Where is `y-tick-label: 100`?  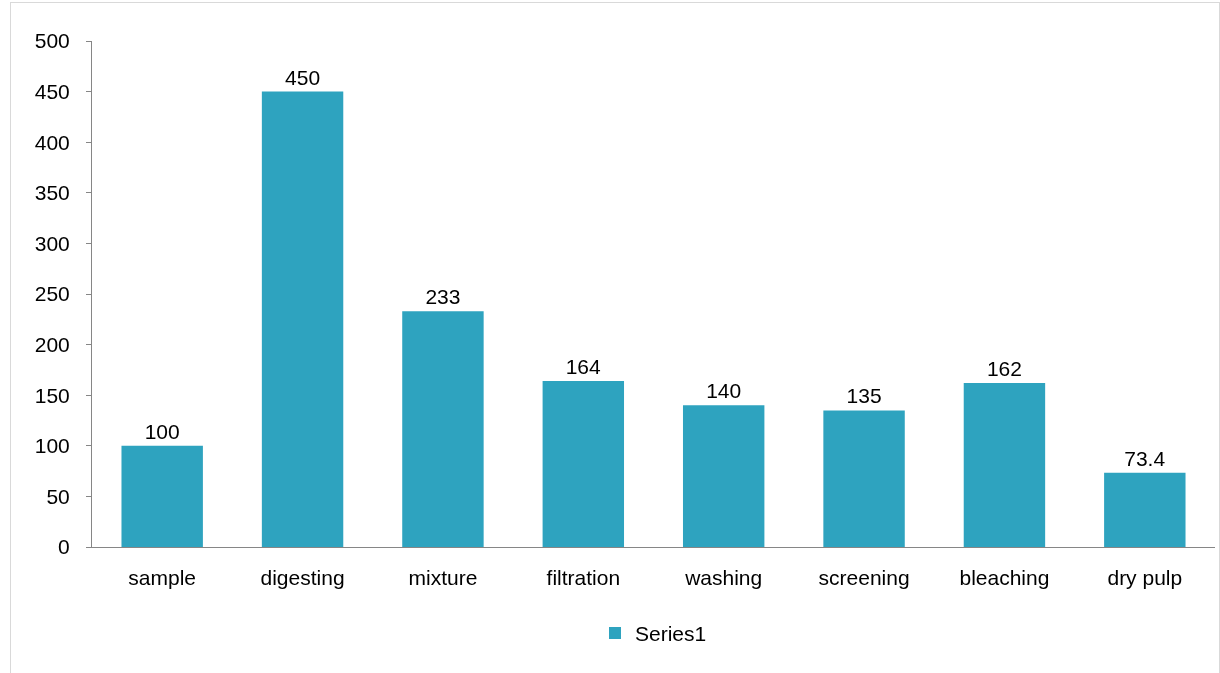
y-tick-label: 100 is located at coordinates (52, 446).